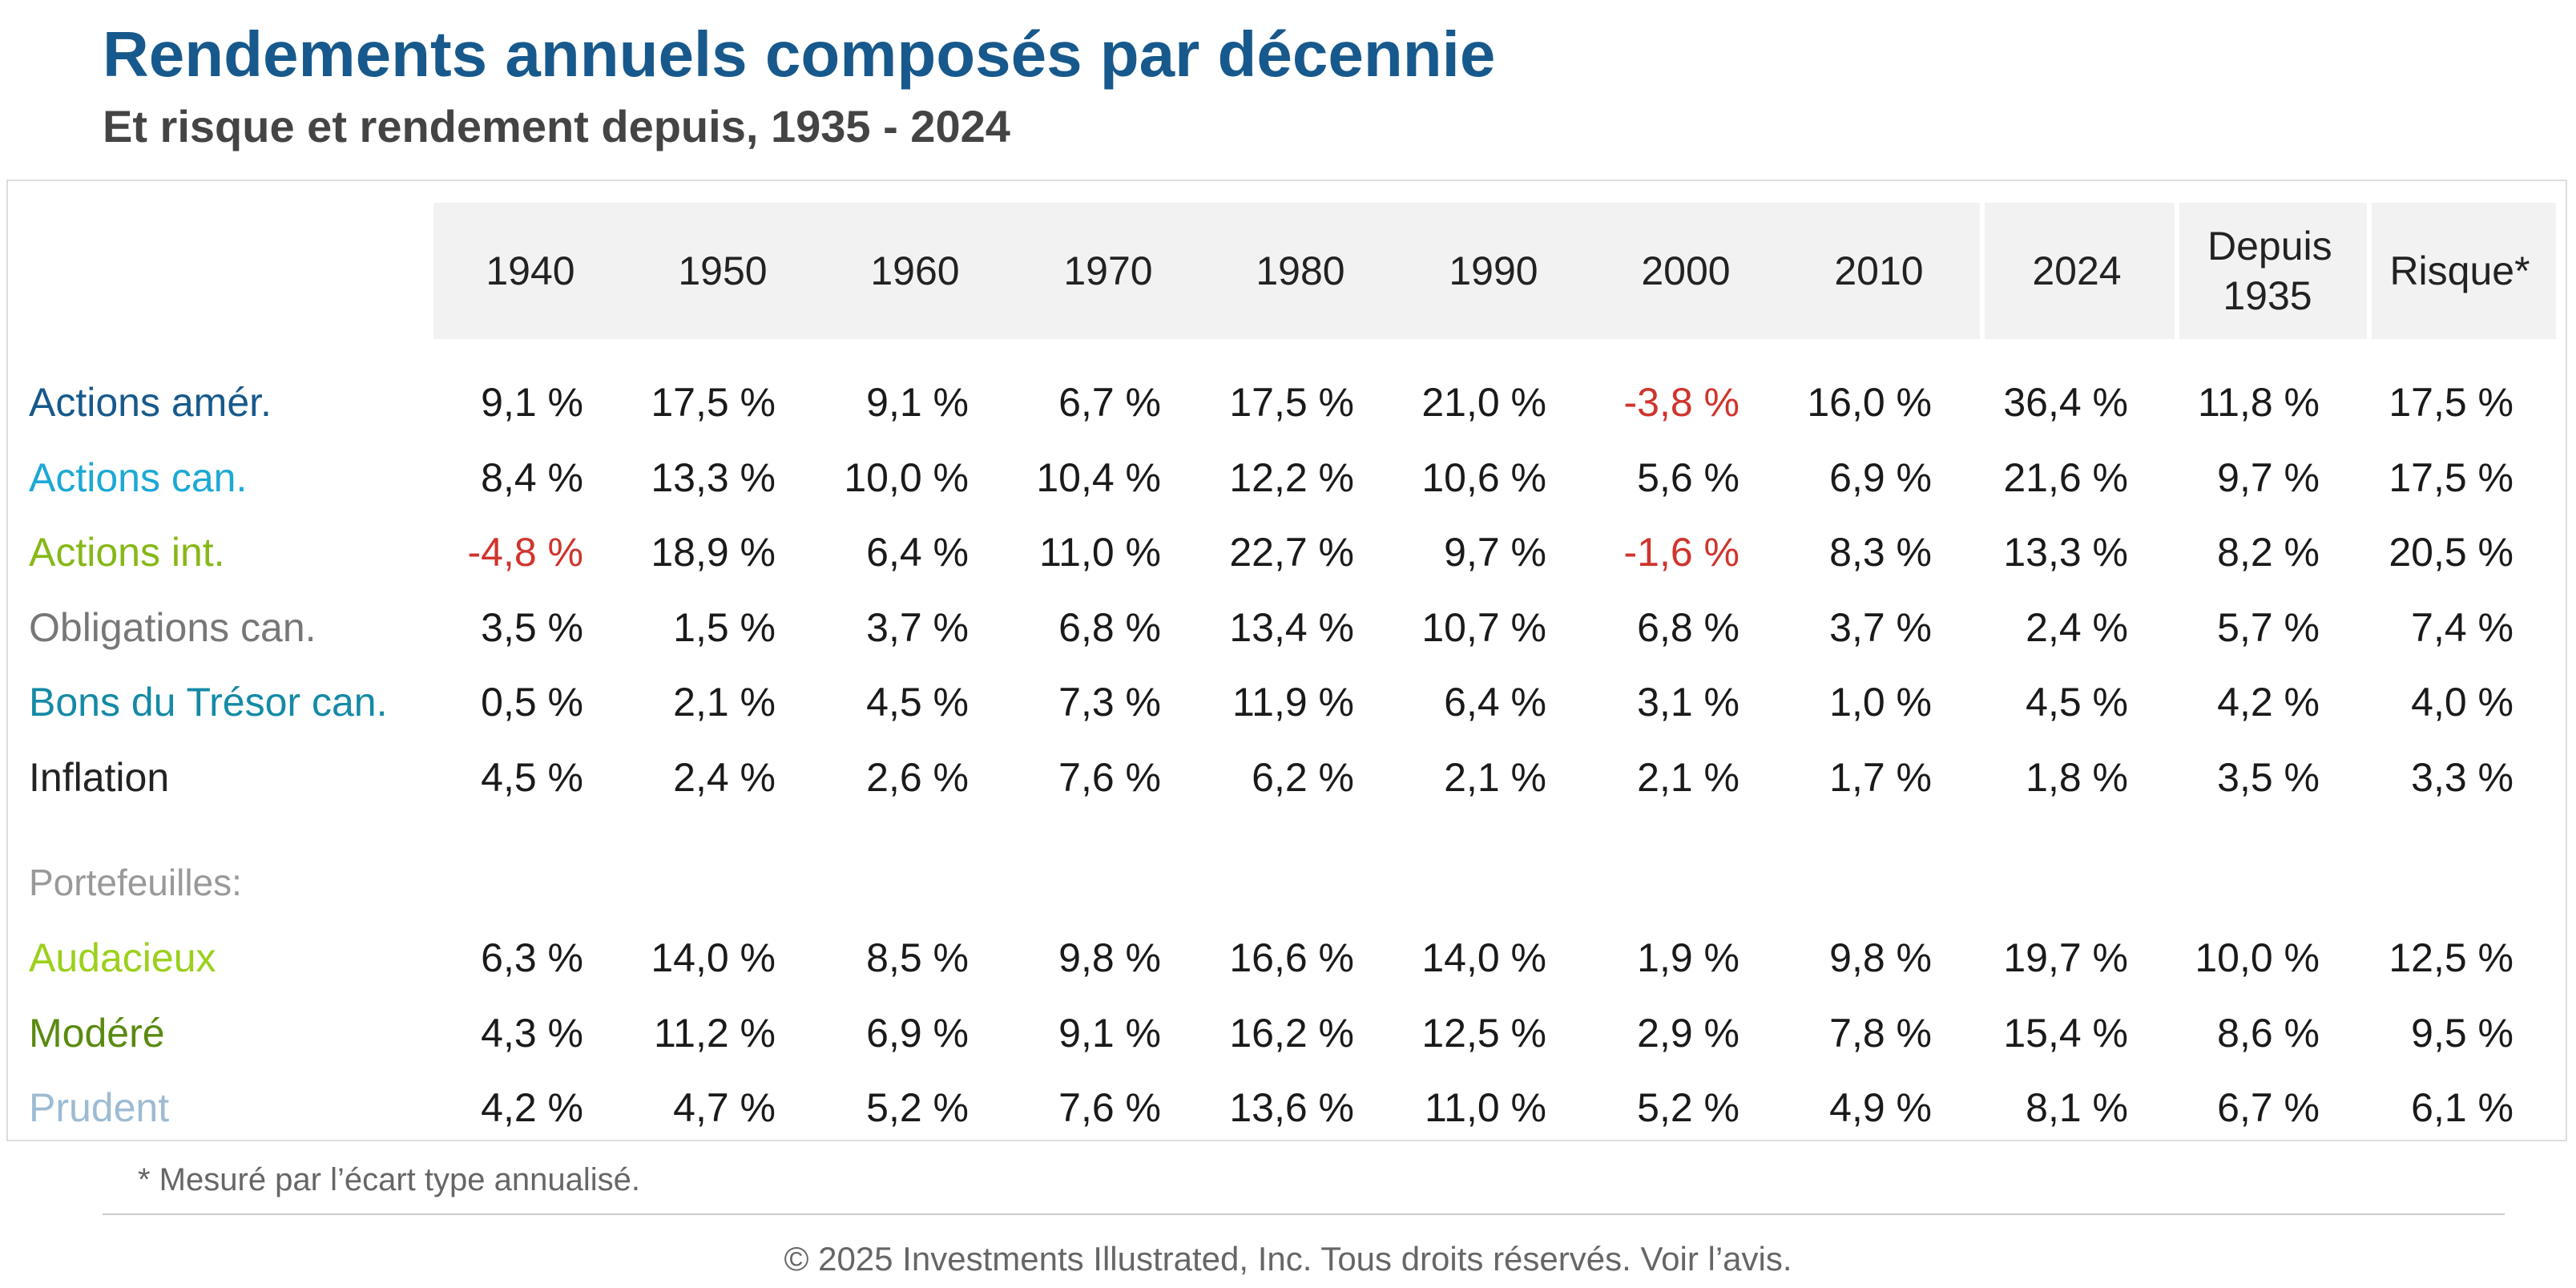 The image size is (2576, 1288). I want to click on cell-portfolio-2-2: 5,2 %, so click(917, 1107).